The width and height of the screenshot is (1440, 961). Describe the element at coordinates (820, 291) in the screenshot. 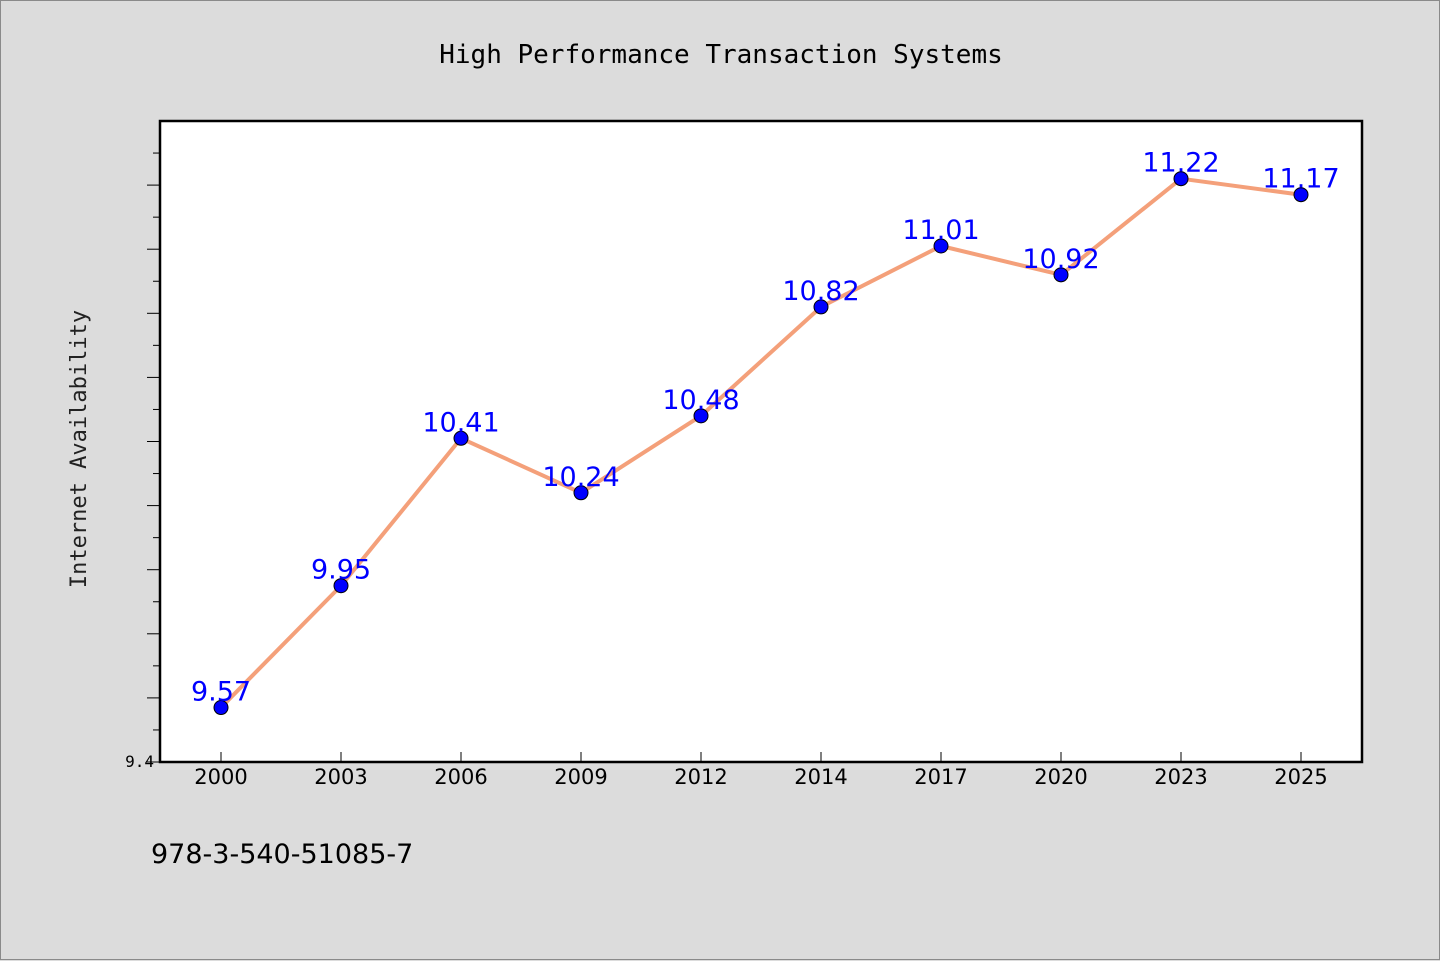

I see `data-label: 10.82` at that location.